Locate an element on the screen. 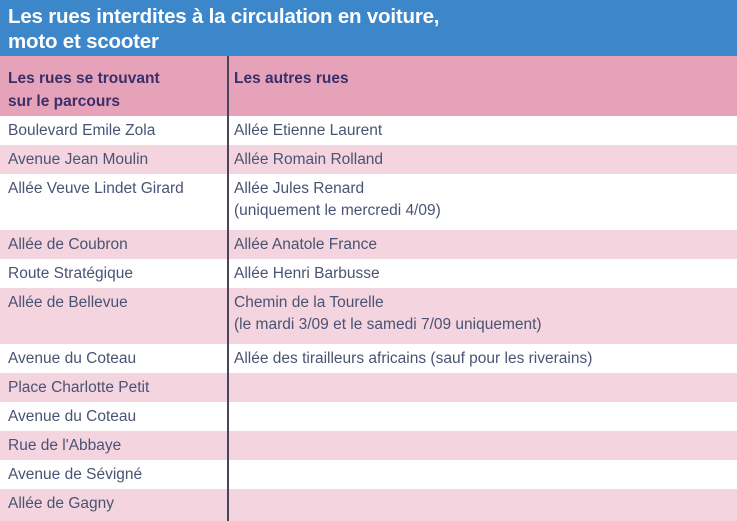  table-row: Allée de Gagny is located at coordinates (368, 505).